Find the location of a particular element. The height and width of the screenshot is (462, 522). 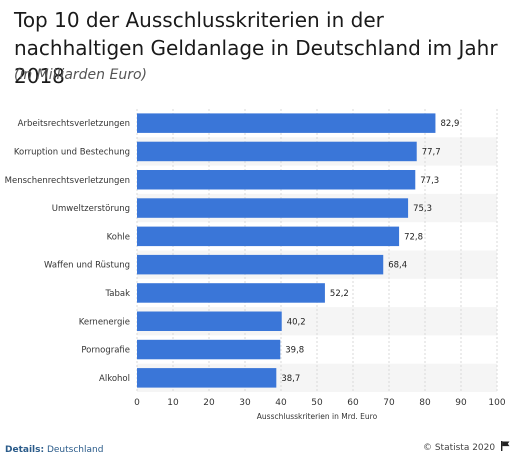

flag-icon is located at coordinates (505, 446).